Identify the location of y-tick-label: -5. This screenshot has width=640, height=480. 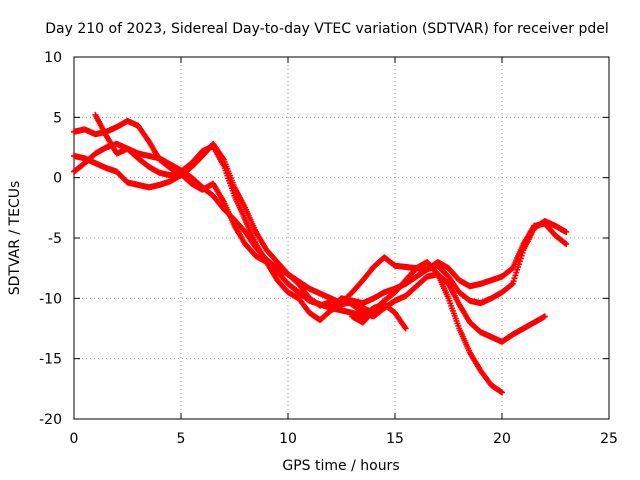
(55, 239).